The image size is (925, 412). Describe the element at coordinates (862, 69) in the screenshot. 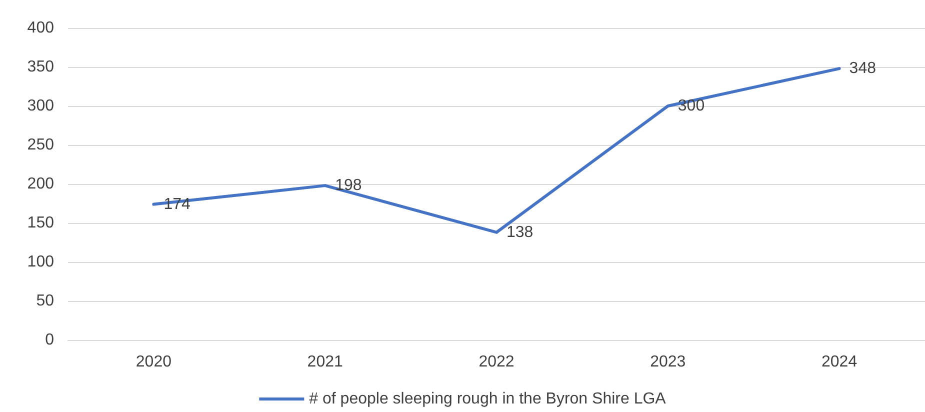

I see `data-label: 348` at that location.